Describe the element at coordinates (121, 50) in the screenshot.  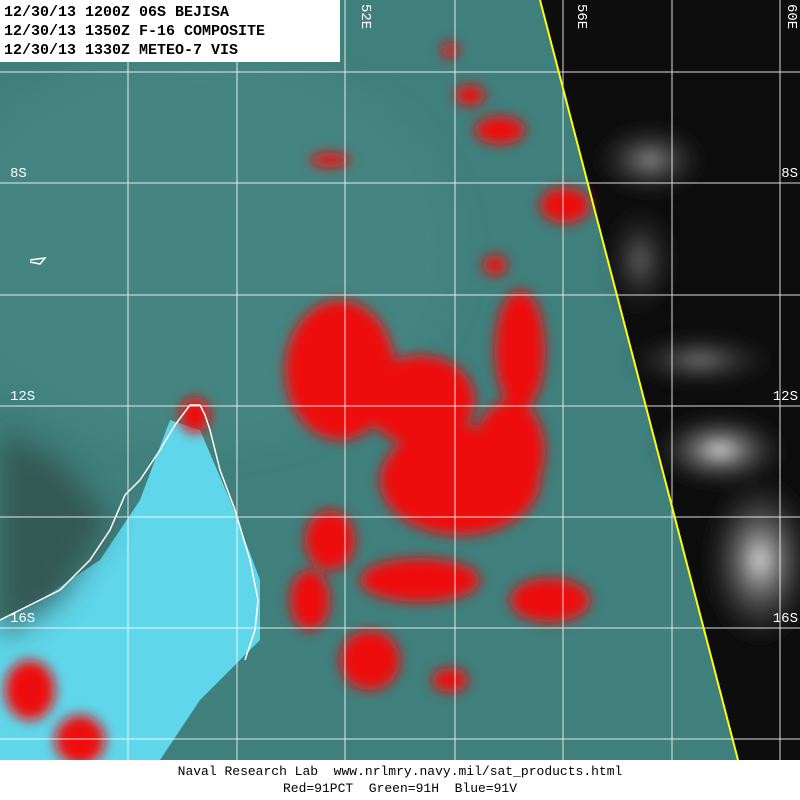
I see `header-line: 12/30/13 1330Z METEO-7 VIS` at that location.